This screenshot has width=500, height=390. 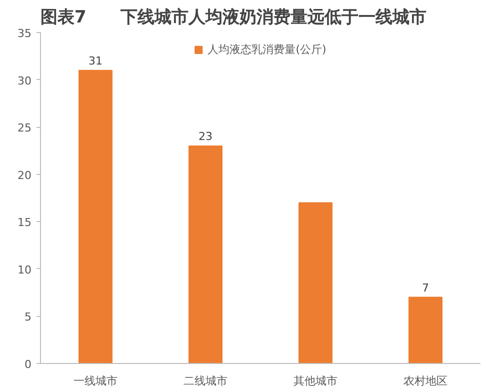 What do you see at coordinates (28, 364) in the screenshot?
I see `y-tick-label: 0` at bounding box center [28, 364].